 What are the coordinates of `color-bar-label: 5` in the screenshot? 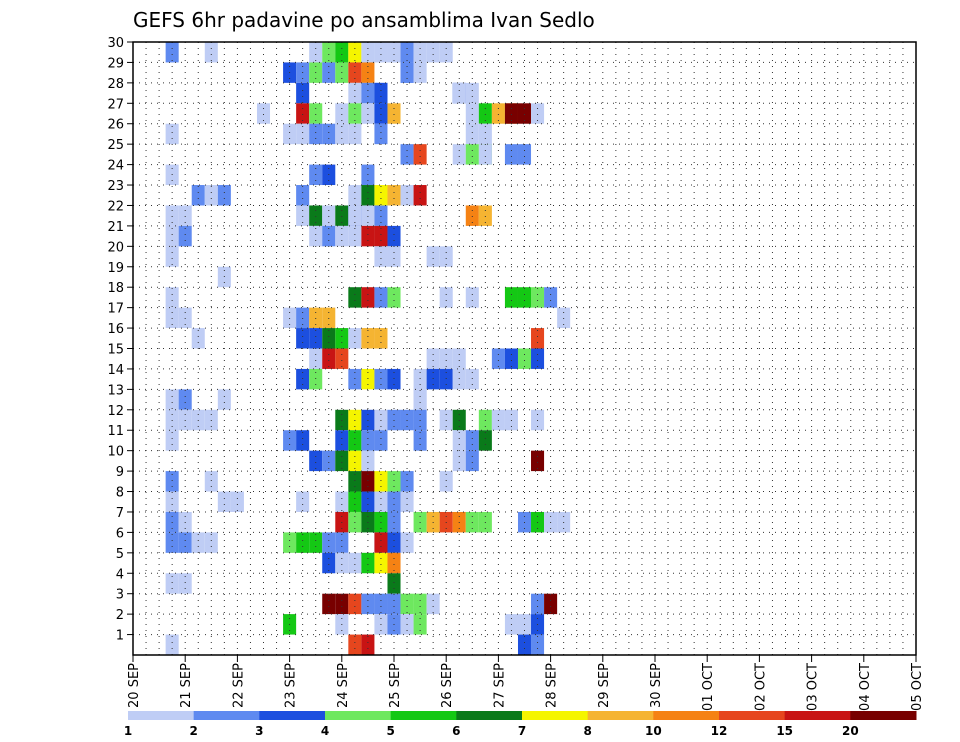 It's located at (390, 731).